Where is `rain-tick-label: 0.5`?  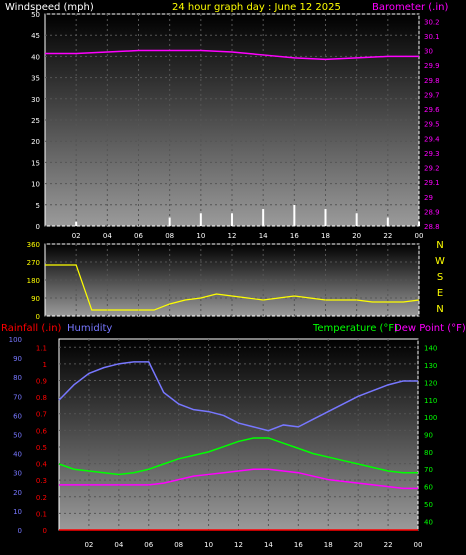 rain-tick-label: 0.5 is located at coordinates (41, 448).